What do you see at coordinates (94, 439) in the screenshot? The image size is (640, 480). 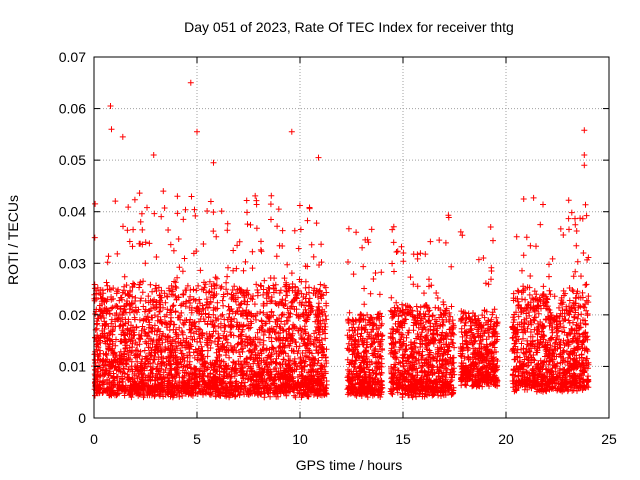 I see `x-tick-label: 0` at bounding box center [94, 439].